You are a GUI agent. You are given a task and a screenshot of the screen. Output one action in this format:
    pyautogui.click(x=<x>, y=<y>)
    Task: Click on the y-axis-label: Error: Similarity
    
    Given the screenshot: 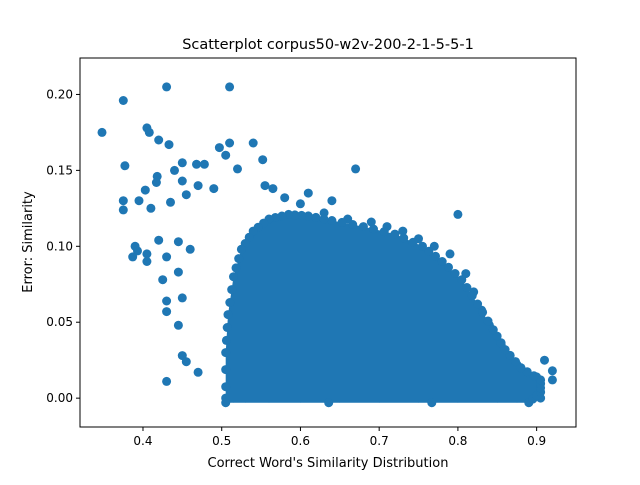 What is the action you would take?
    pyautogui.click(x=28, y=242)
    